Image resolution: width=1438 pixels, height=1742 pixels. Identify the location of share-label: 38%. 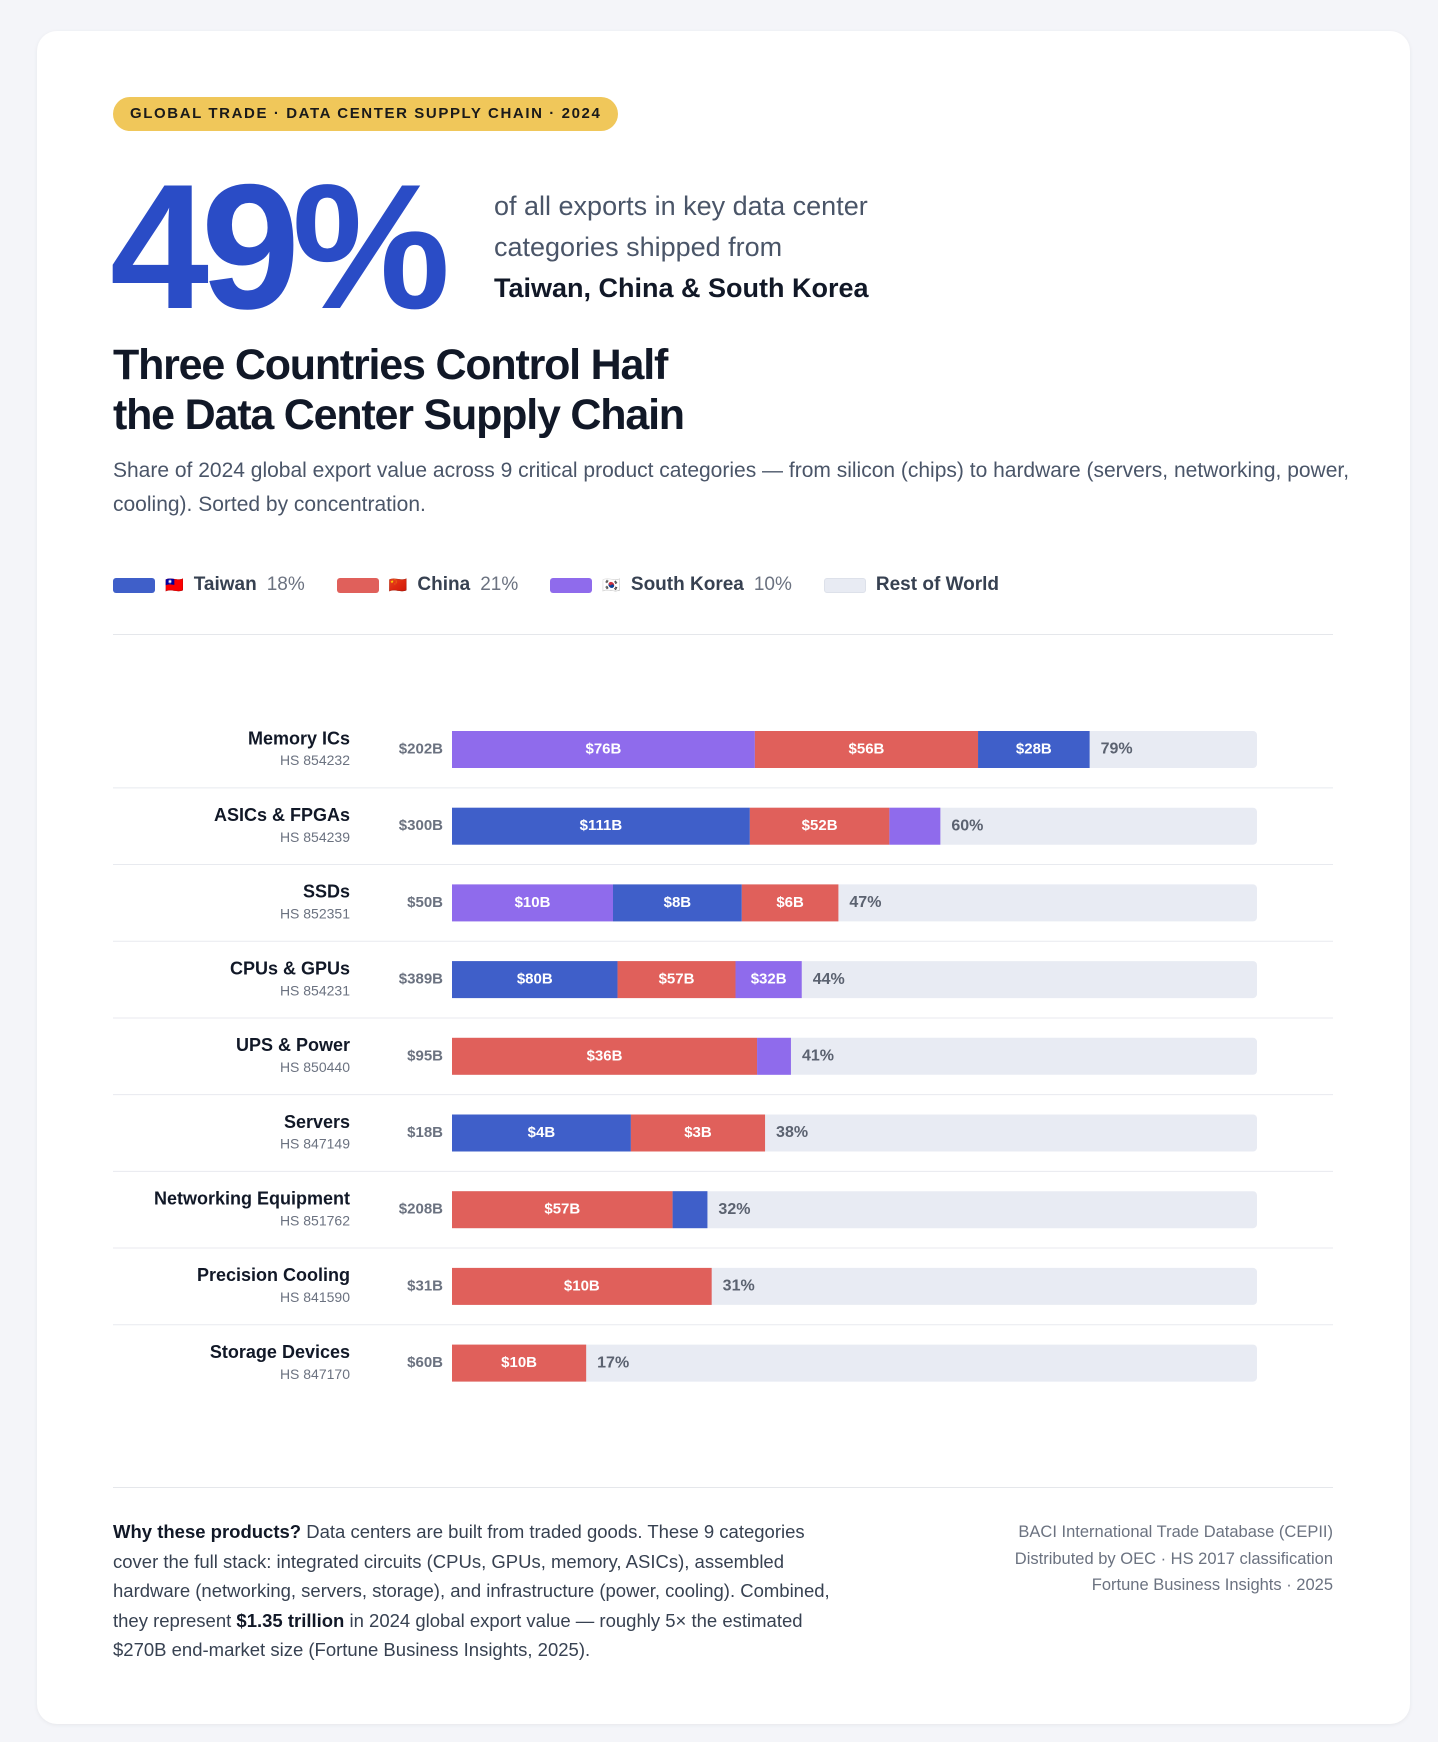
(792, 1132).